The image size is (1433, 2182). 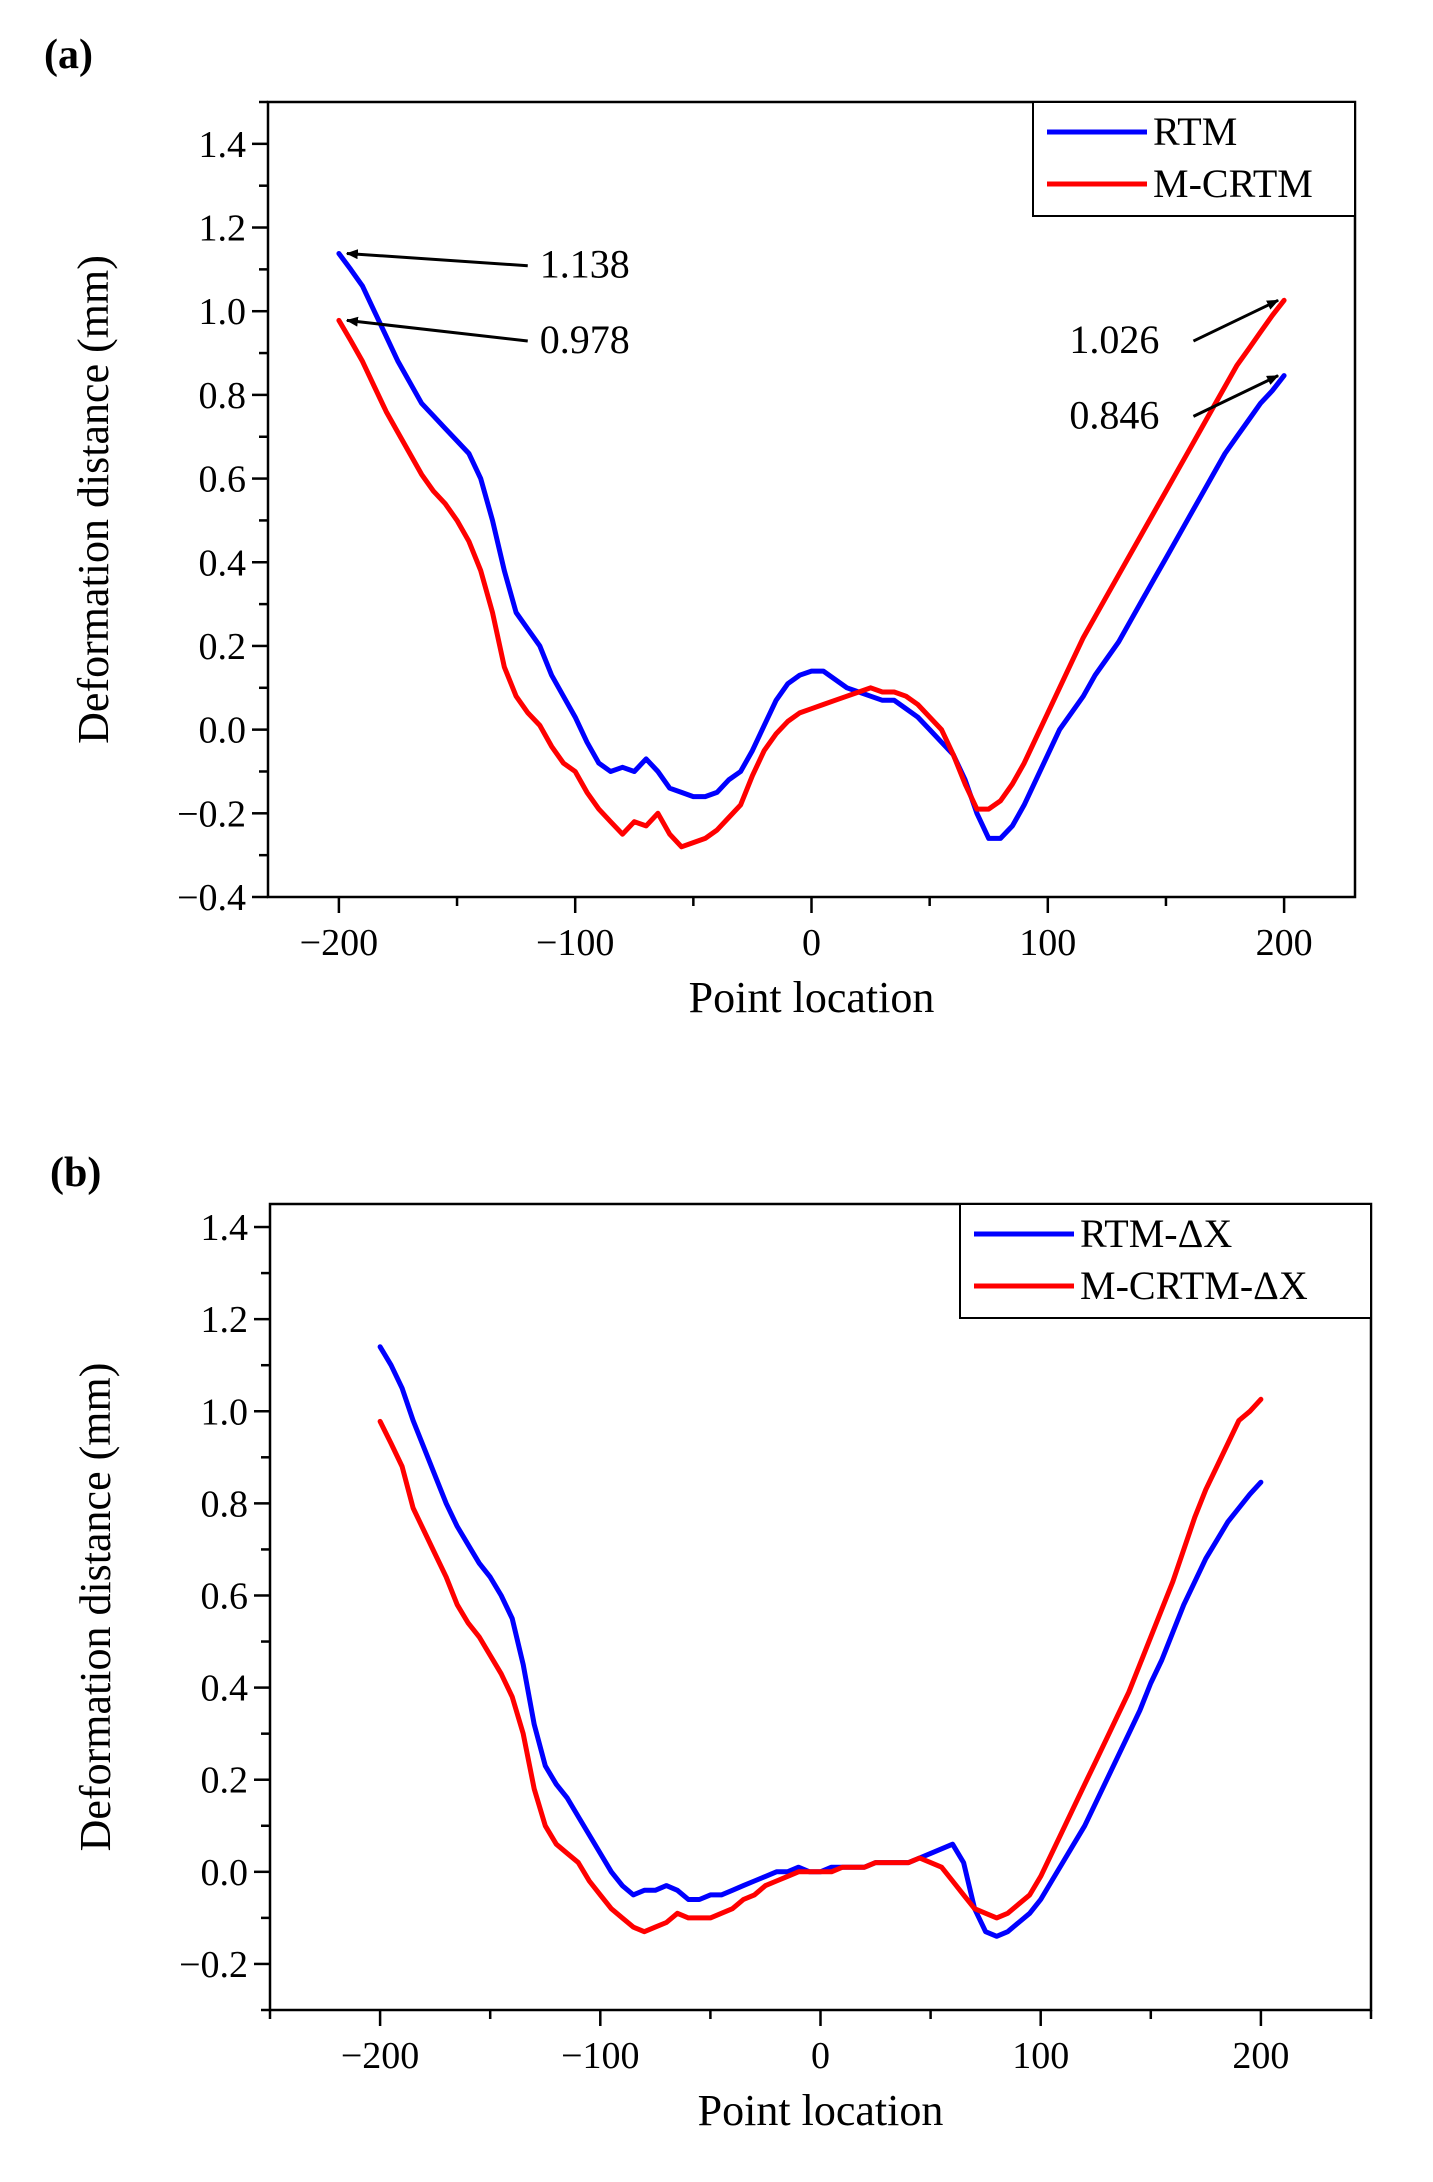 I want to click on panel-label: (a), so click(x=68, y=55).